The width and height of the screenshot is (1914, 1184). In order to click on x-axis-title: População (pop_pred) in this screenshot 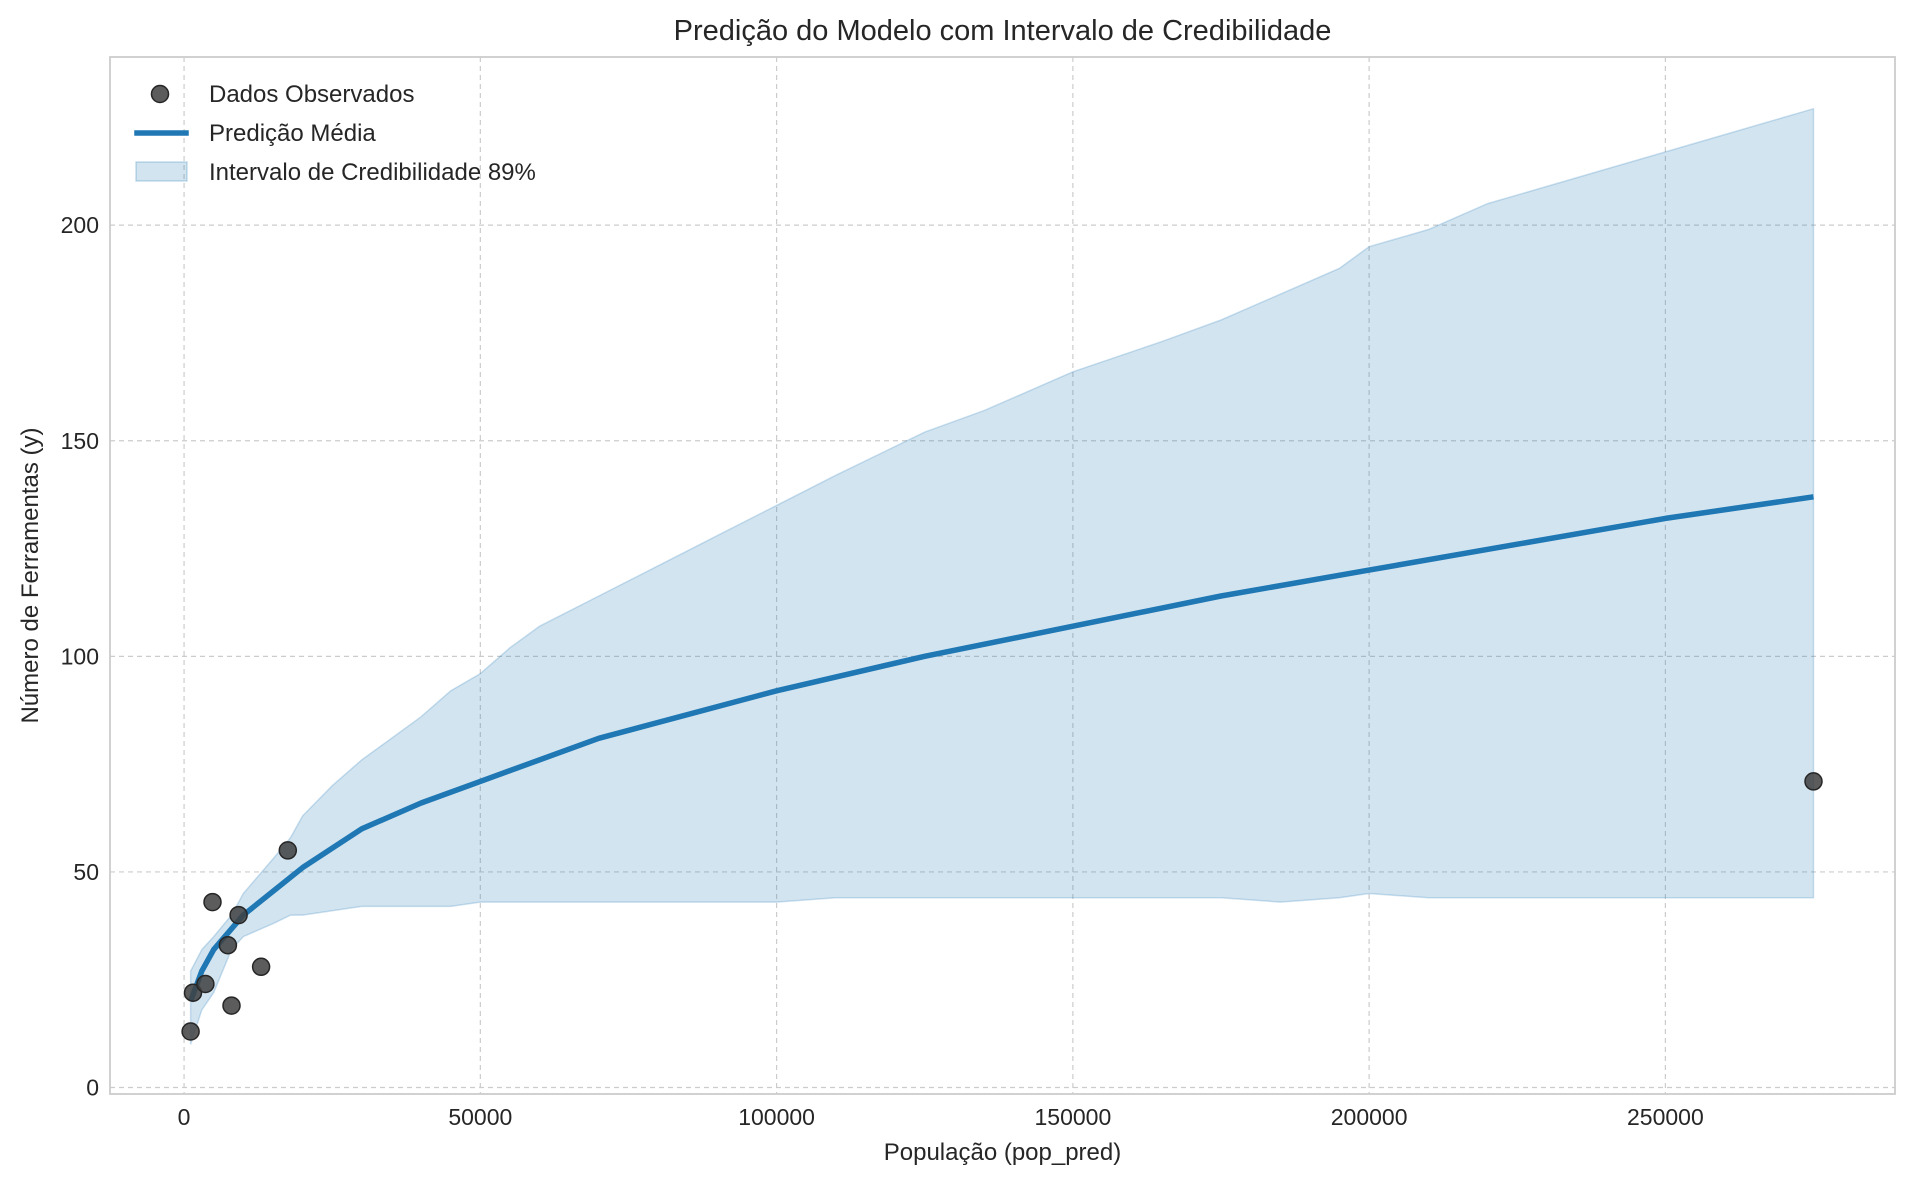, I will do `click(1003, 1152)`.